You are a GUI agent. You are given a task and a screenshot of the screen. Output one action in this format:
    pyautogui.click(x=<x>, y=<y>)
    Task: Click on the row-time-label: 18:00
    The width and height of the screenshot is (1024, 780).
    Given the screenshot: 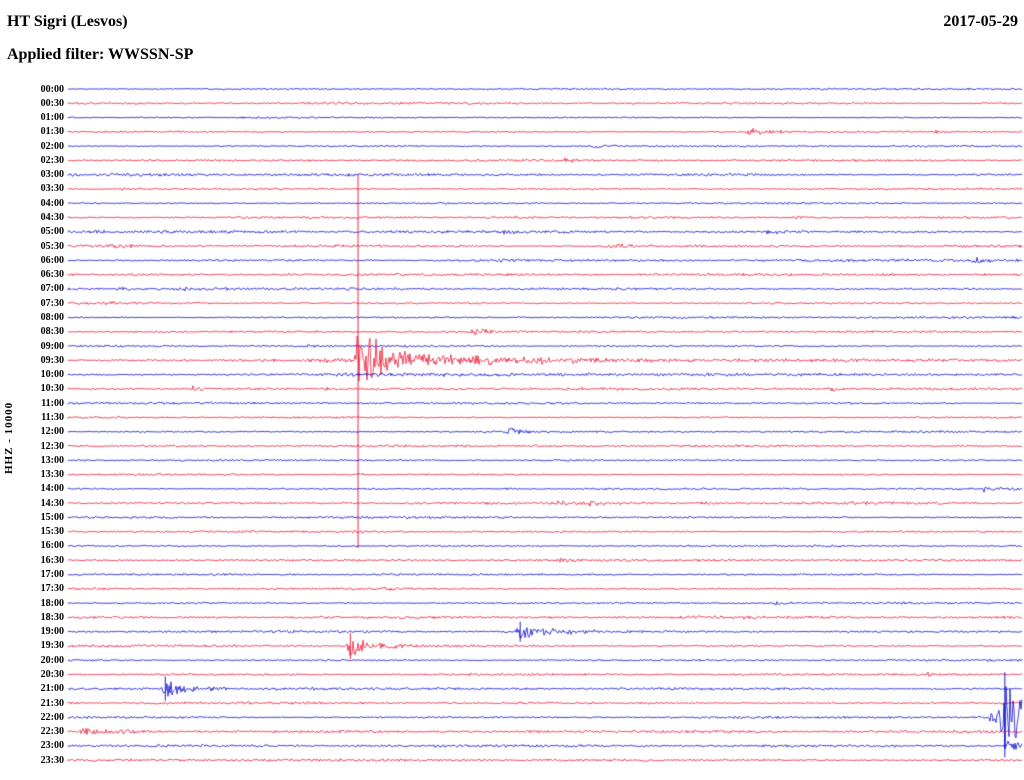 What is the action you would take?
    pyautogui.click(x=52, y=603)
    